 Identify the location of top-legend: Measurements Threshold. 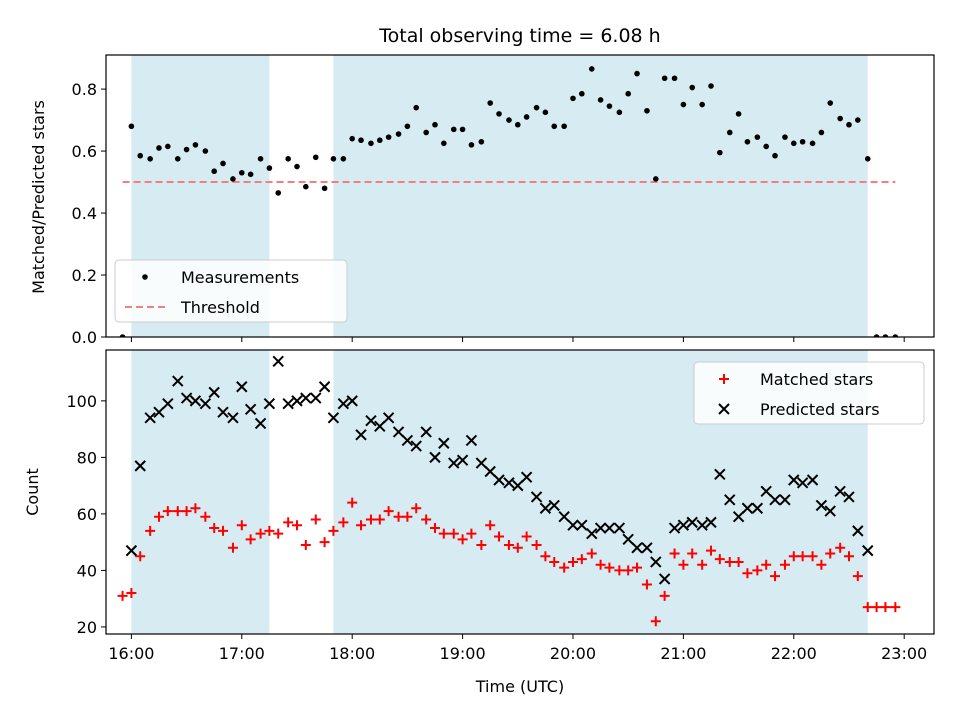
(231, 291).